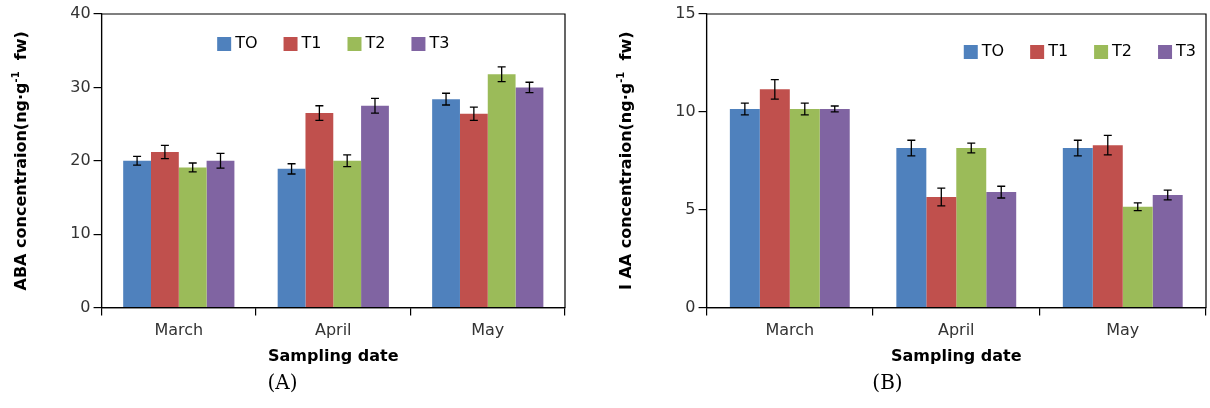 The image size is (1210, 408). What do you see at coordinates (887, 382) in the screenshot?
I see `text: (B)` at bounding box center [887, 382].